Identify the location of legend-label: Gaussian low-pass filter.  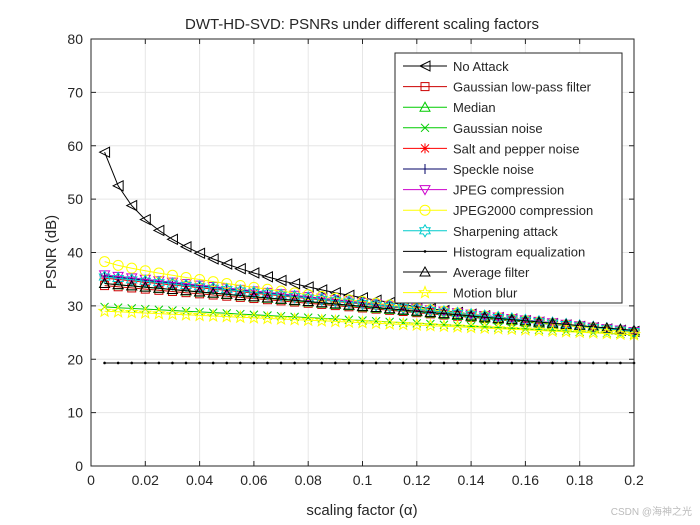
(522, 87).